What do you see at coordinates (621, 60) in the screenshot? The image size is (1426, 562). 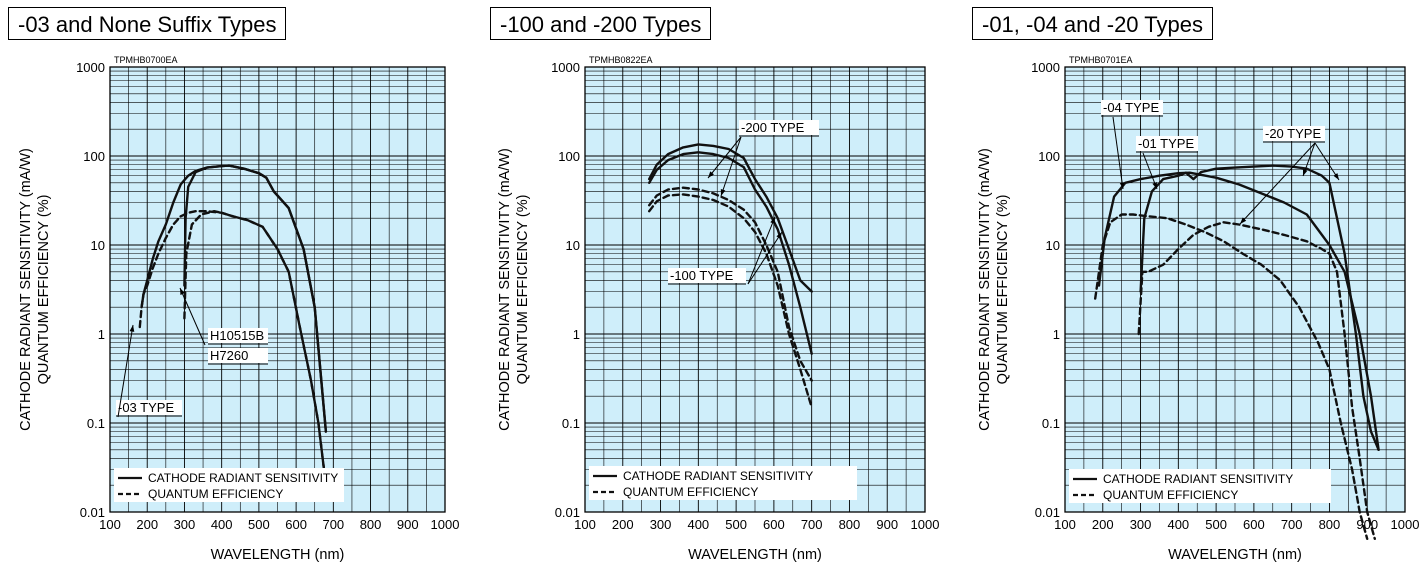 I see `figure-code: TPMHB0822EA` at bounding box center [621, 60].